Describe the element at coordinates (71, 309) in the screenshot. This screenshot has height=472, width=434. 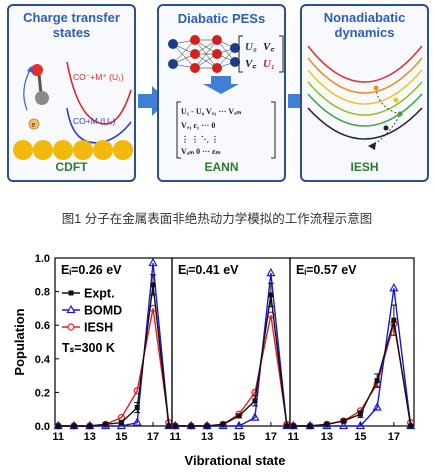
I see `legend-marker-bomd` at that location.